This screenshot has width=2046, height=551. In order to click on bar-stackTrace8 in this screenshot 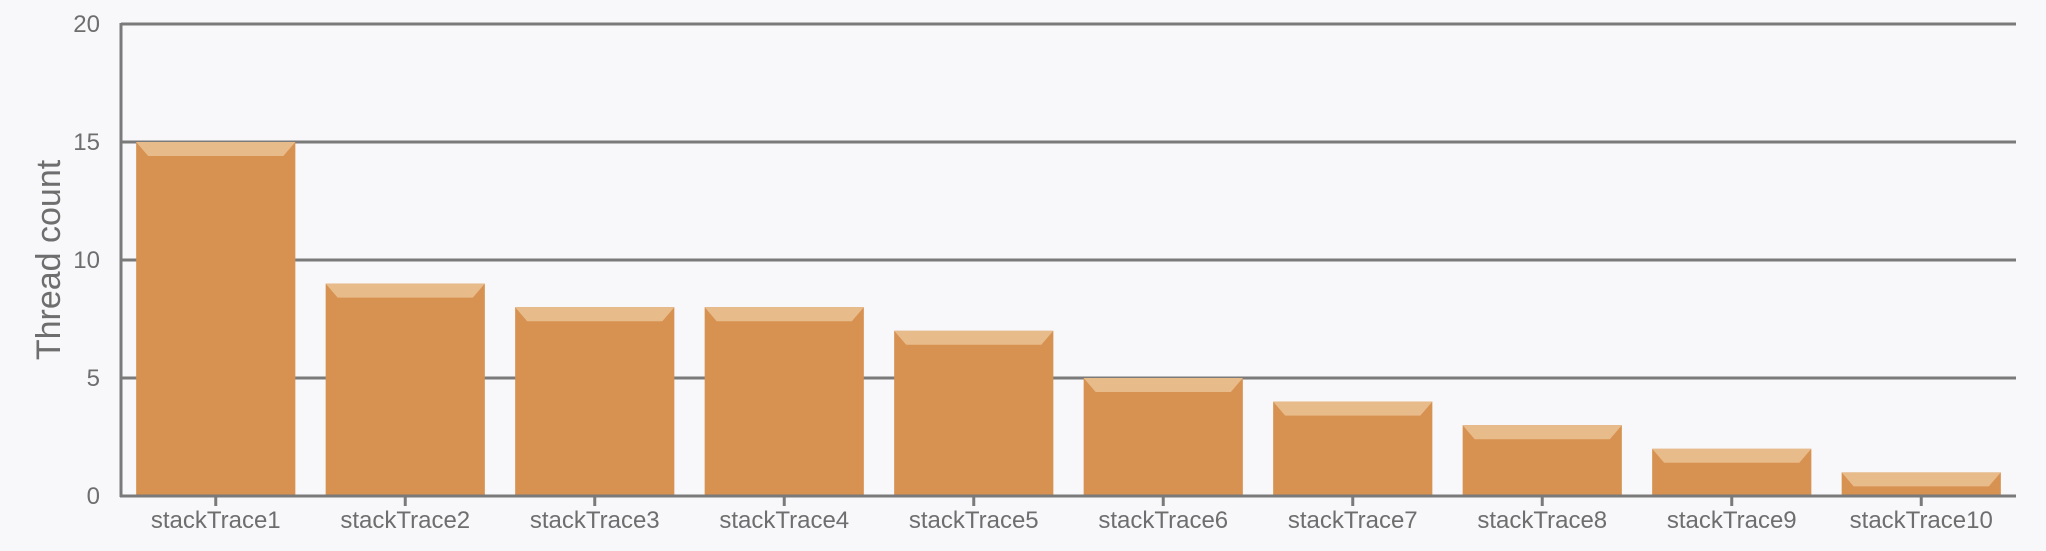, I will do `click(1542, 460)`.